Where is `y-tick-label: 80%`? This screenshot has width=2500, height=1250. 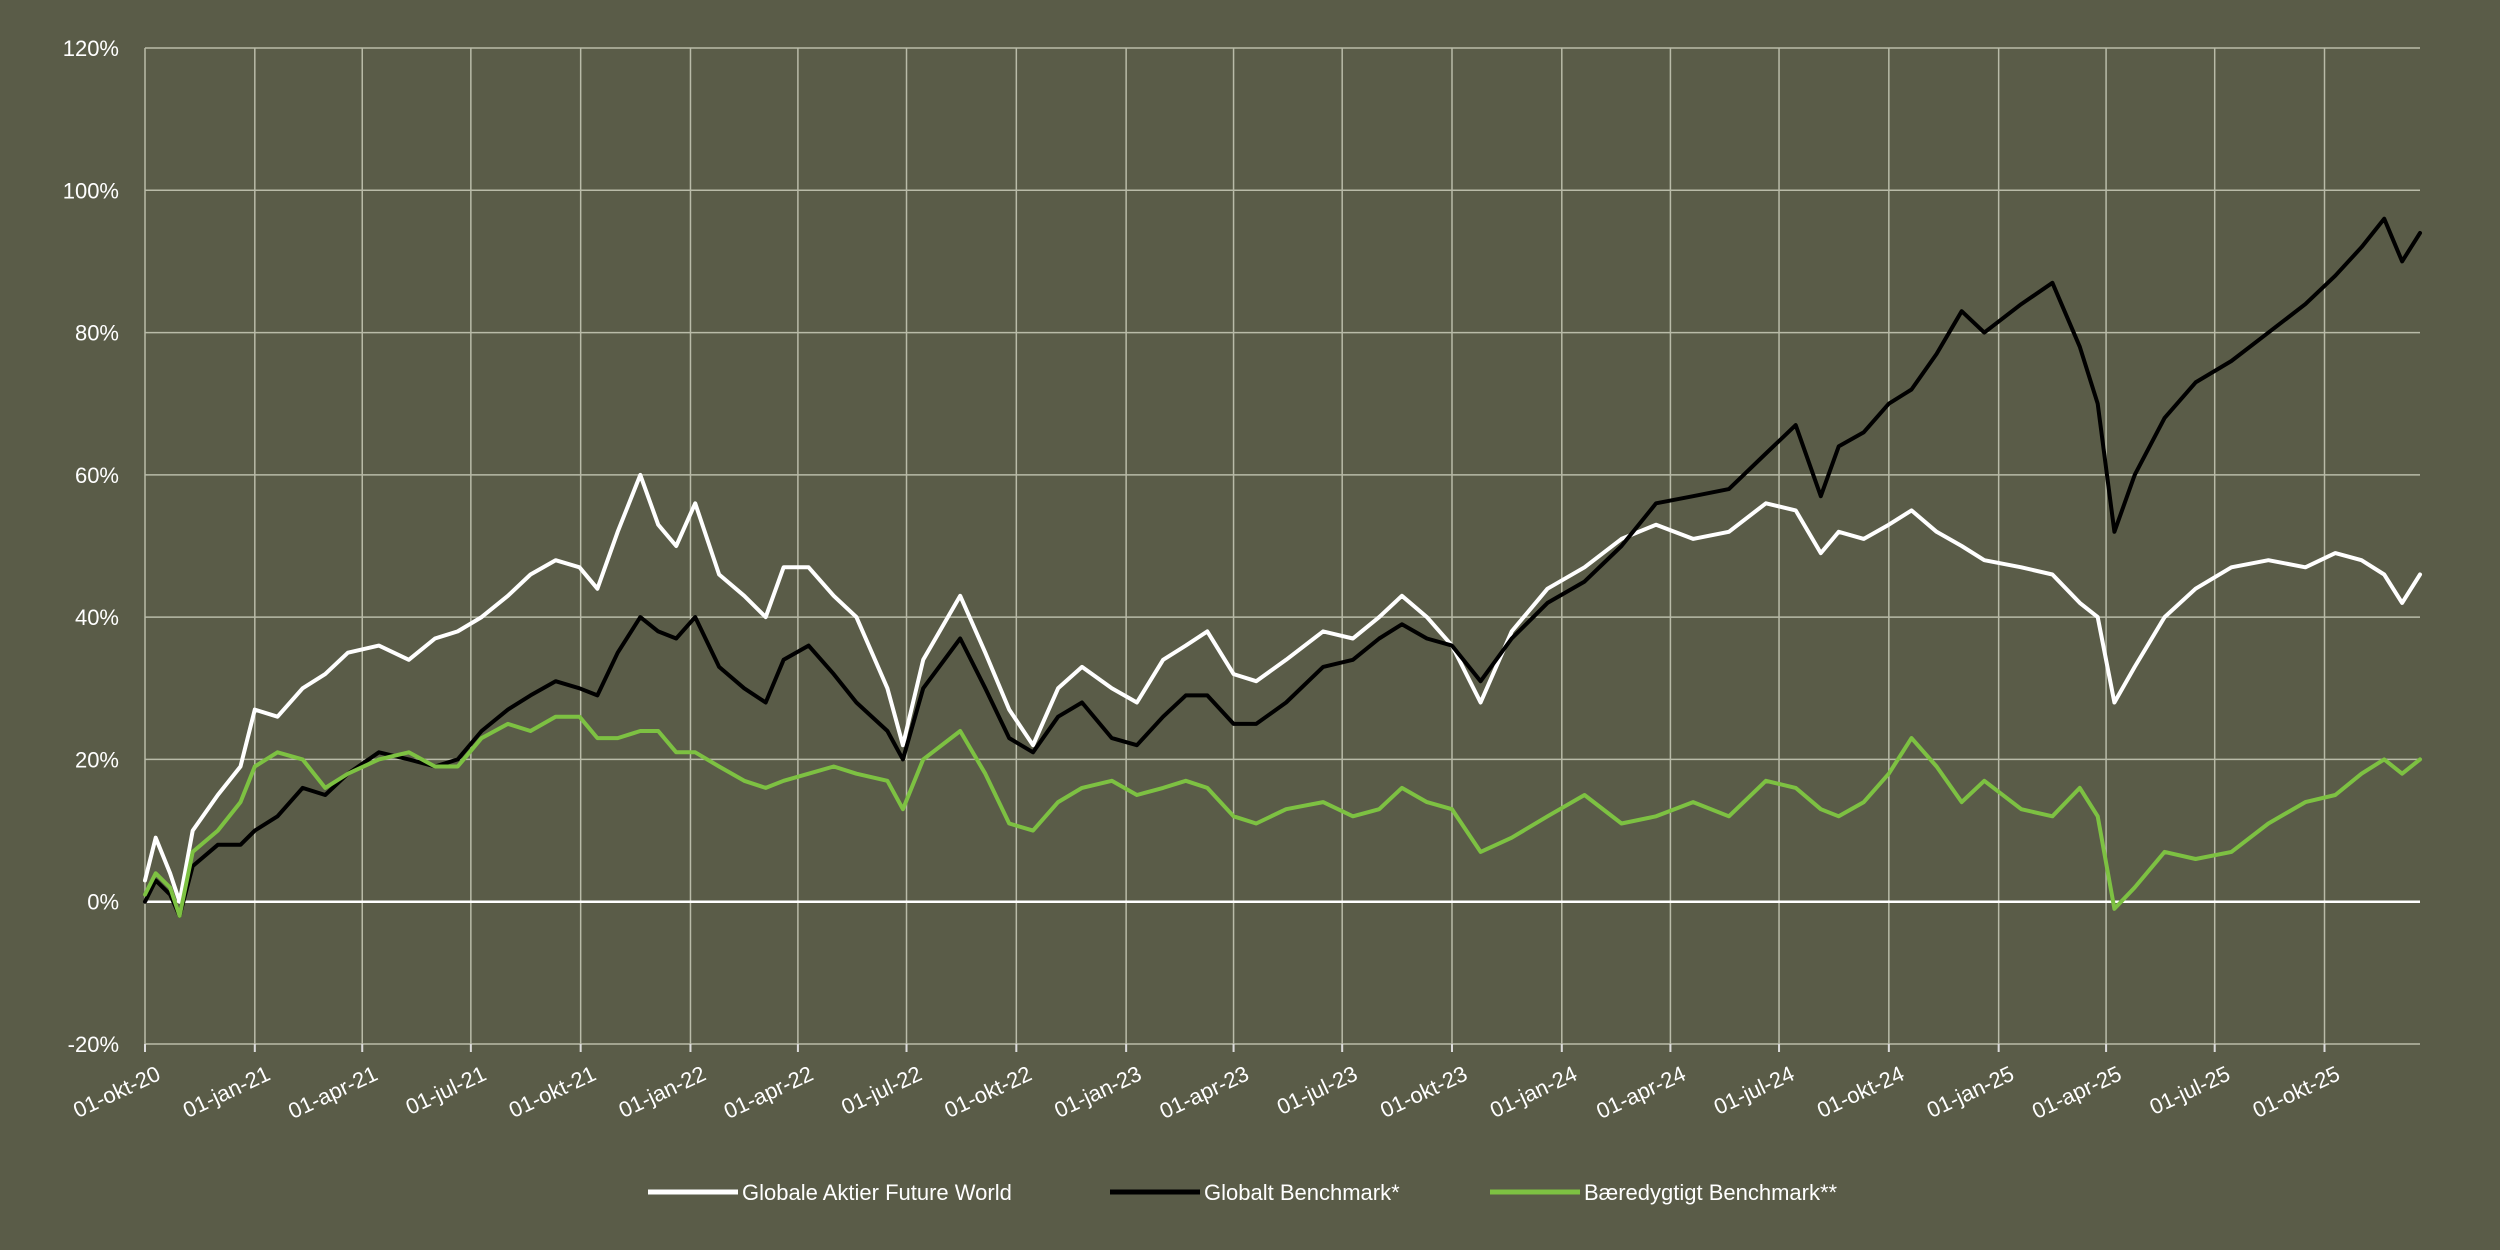
y-tick-label: 80% is located at coordinates (97, 333).